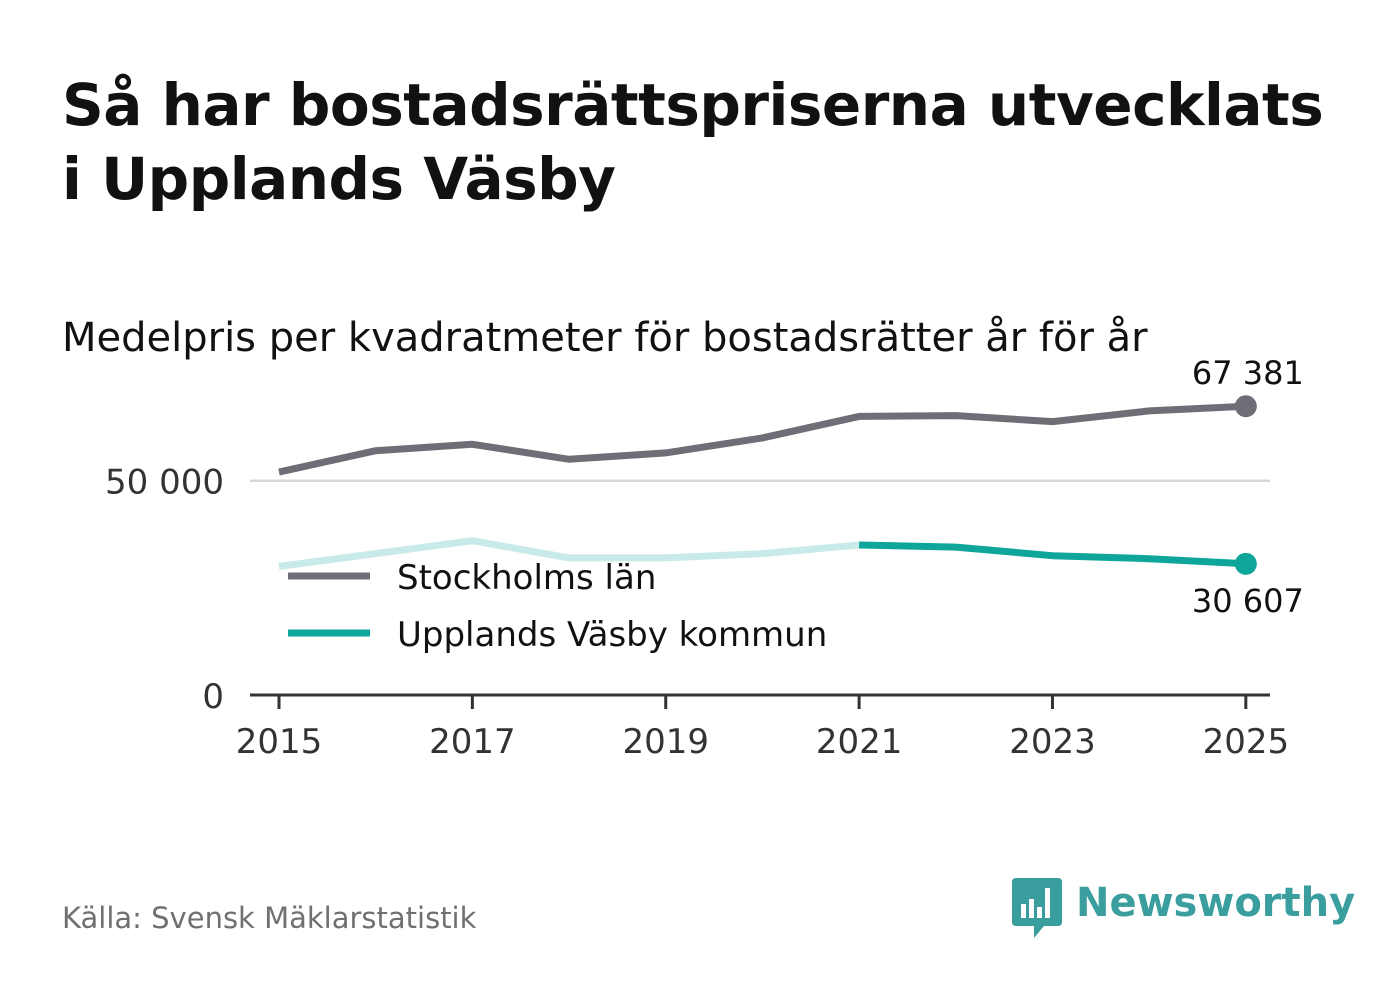 This screenshot has width=1382, height=999. Describe the element at coordinates (1245, 563) in the screenshot. I see `end-point-vasby` at that location.